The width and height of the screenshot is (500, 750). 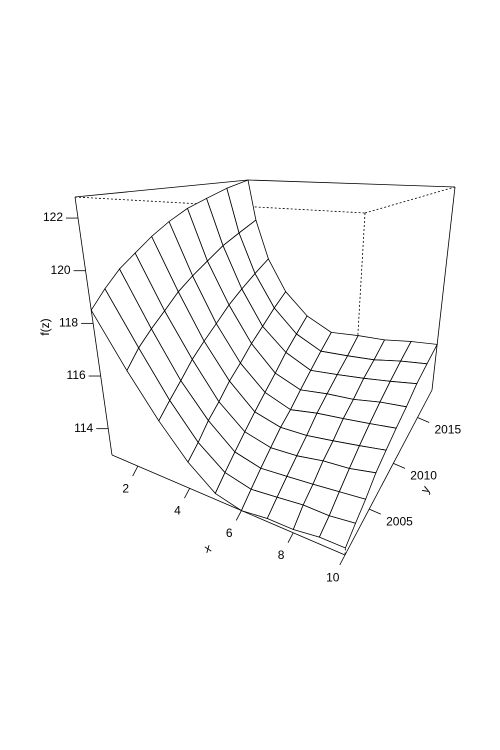 I want to click on x-tick-label: 8, so click(x=281, y=555).